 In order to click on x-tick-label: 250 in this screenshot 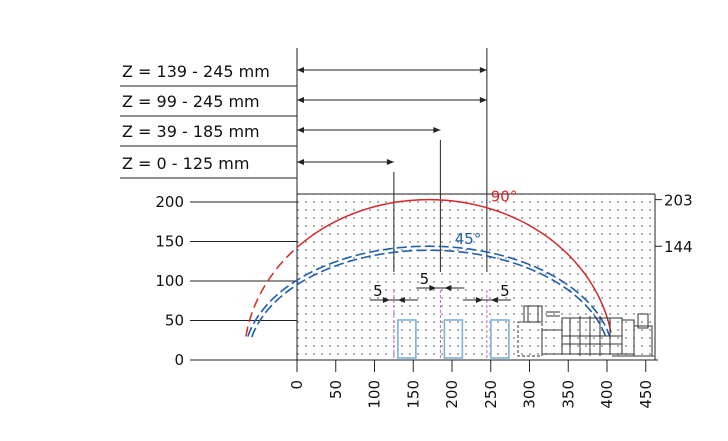, I will do `click(491, 394)`.